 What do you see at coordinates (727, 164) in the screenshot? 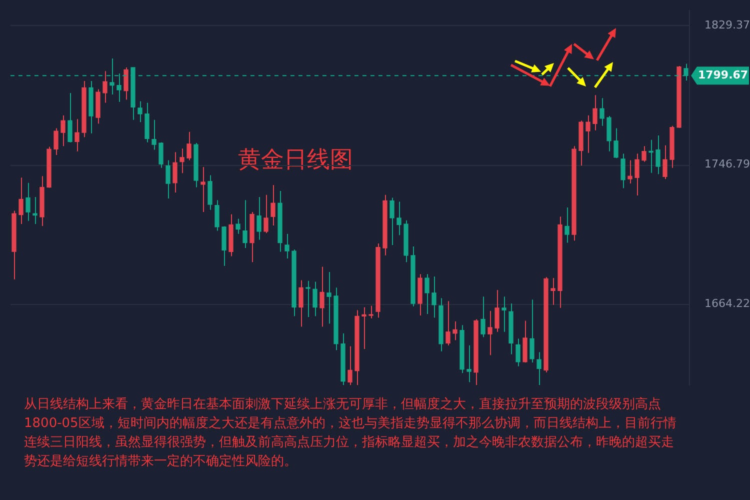
I see `y-tick-label: 1746.79` at bounding box center [727, 164].